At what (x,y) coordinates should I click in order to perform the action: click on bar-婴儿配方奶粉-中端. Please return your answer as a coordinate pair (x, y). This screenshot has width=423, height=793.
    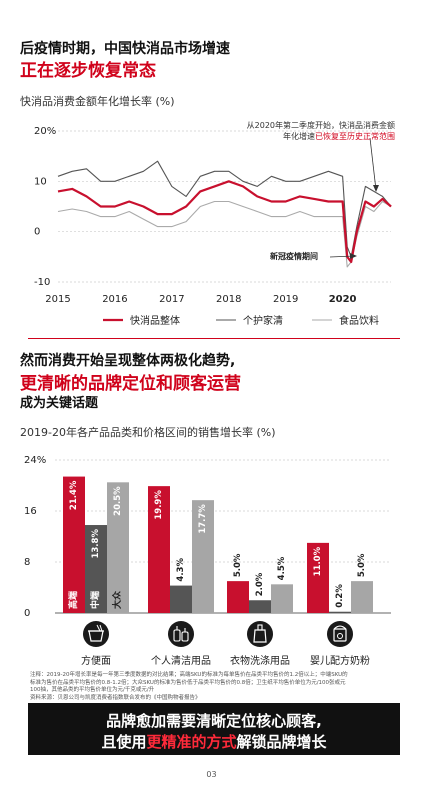
    Looking at the image, I should click on (340, 612).